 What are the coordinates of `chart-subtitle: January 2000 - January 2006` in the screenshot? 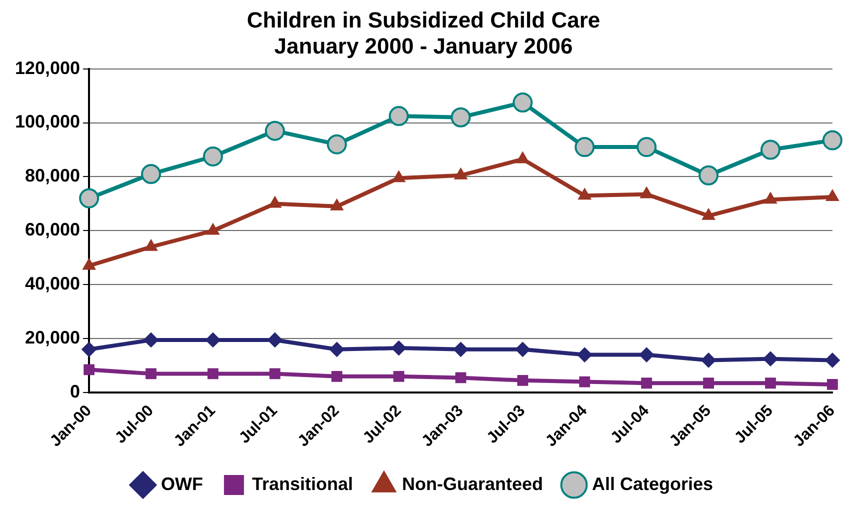 It's located at (423, 46).